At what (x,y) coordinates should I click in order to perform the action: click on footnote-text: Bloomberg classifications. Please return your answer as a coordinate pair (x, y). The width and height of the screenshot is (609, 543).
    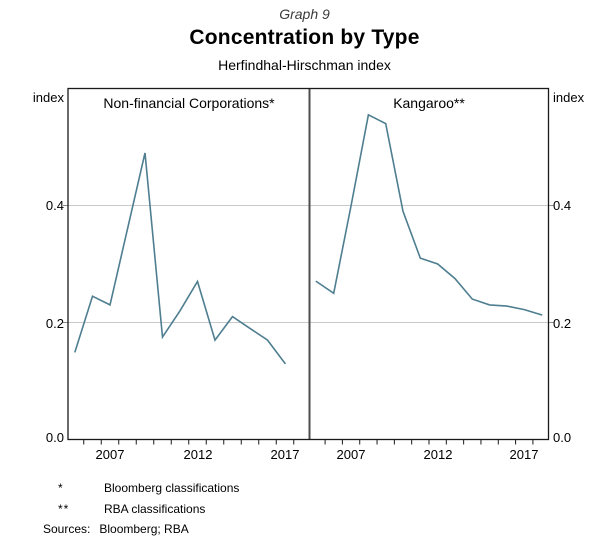
    Looking at the image, I should click on (172, 488).